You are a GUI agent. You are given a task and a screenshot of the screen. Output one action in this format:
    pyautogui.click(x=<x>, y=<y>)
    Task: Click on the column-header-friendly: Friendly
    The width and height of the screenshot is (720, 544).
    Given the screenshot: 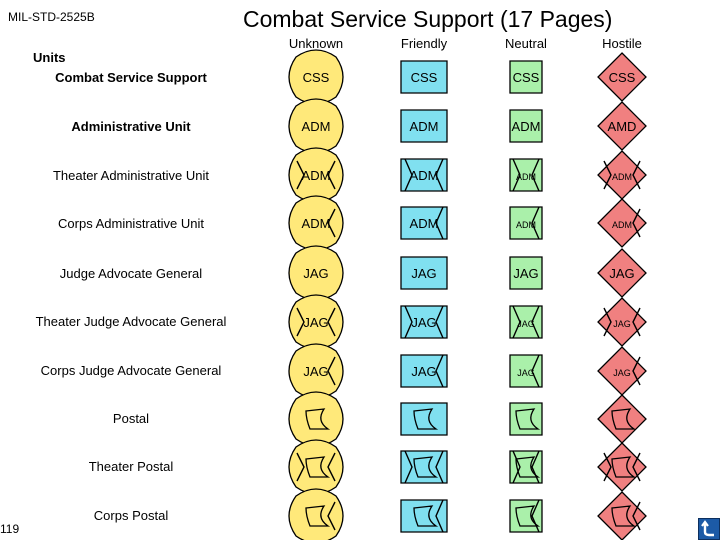 What is the action you would take?
    pyautogui.click(x=424, y=43)
    